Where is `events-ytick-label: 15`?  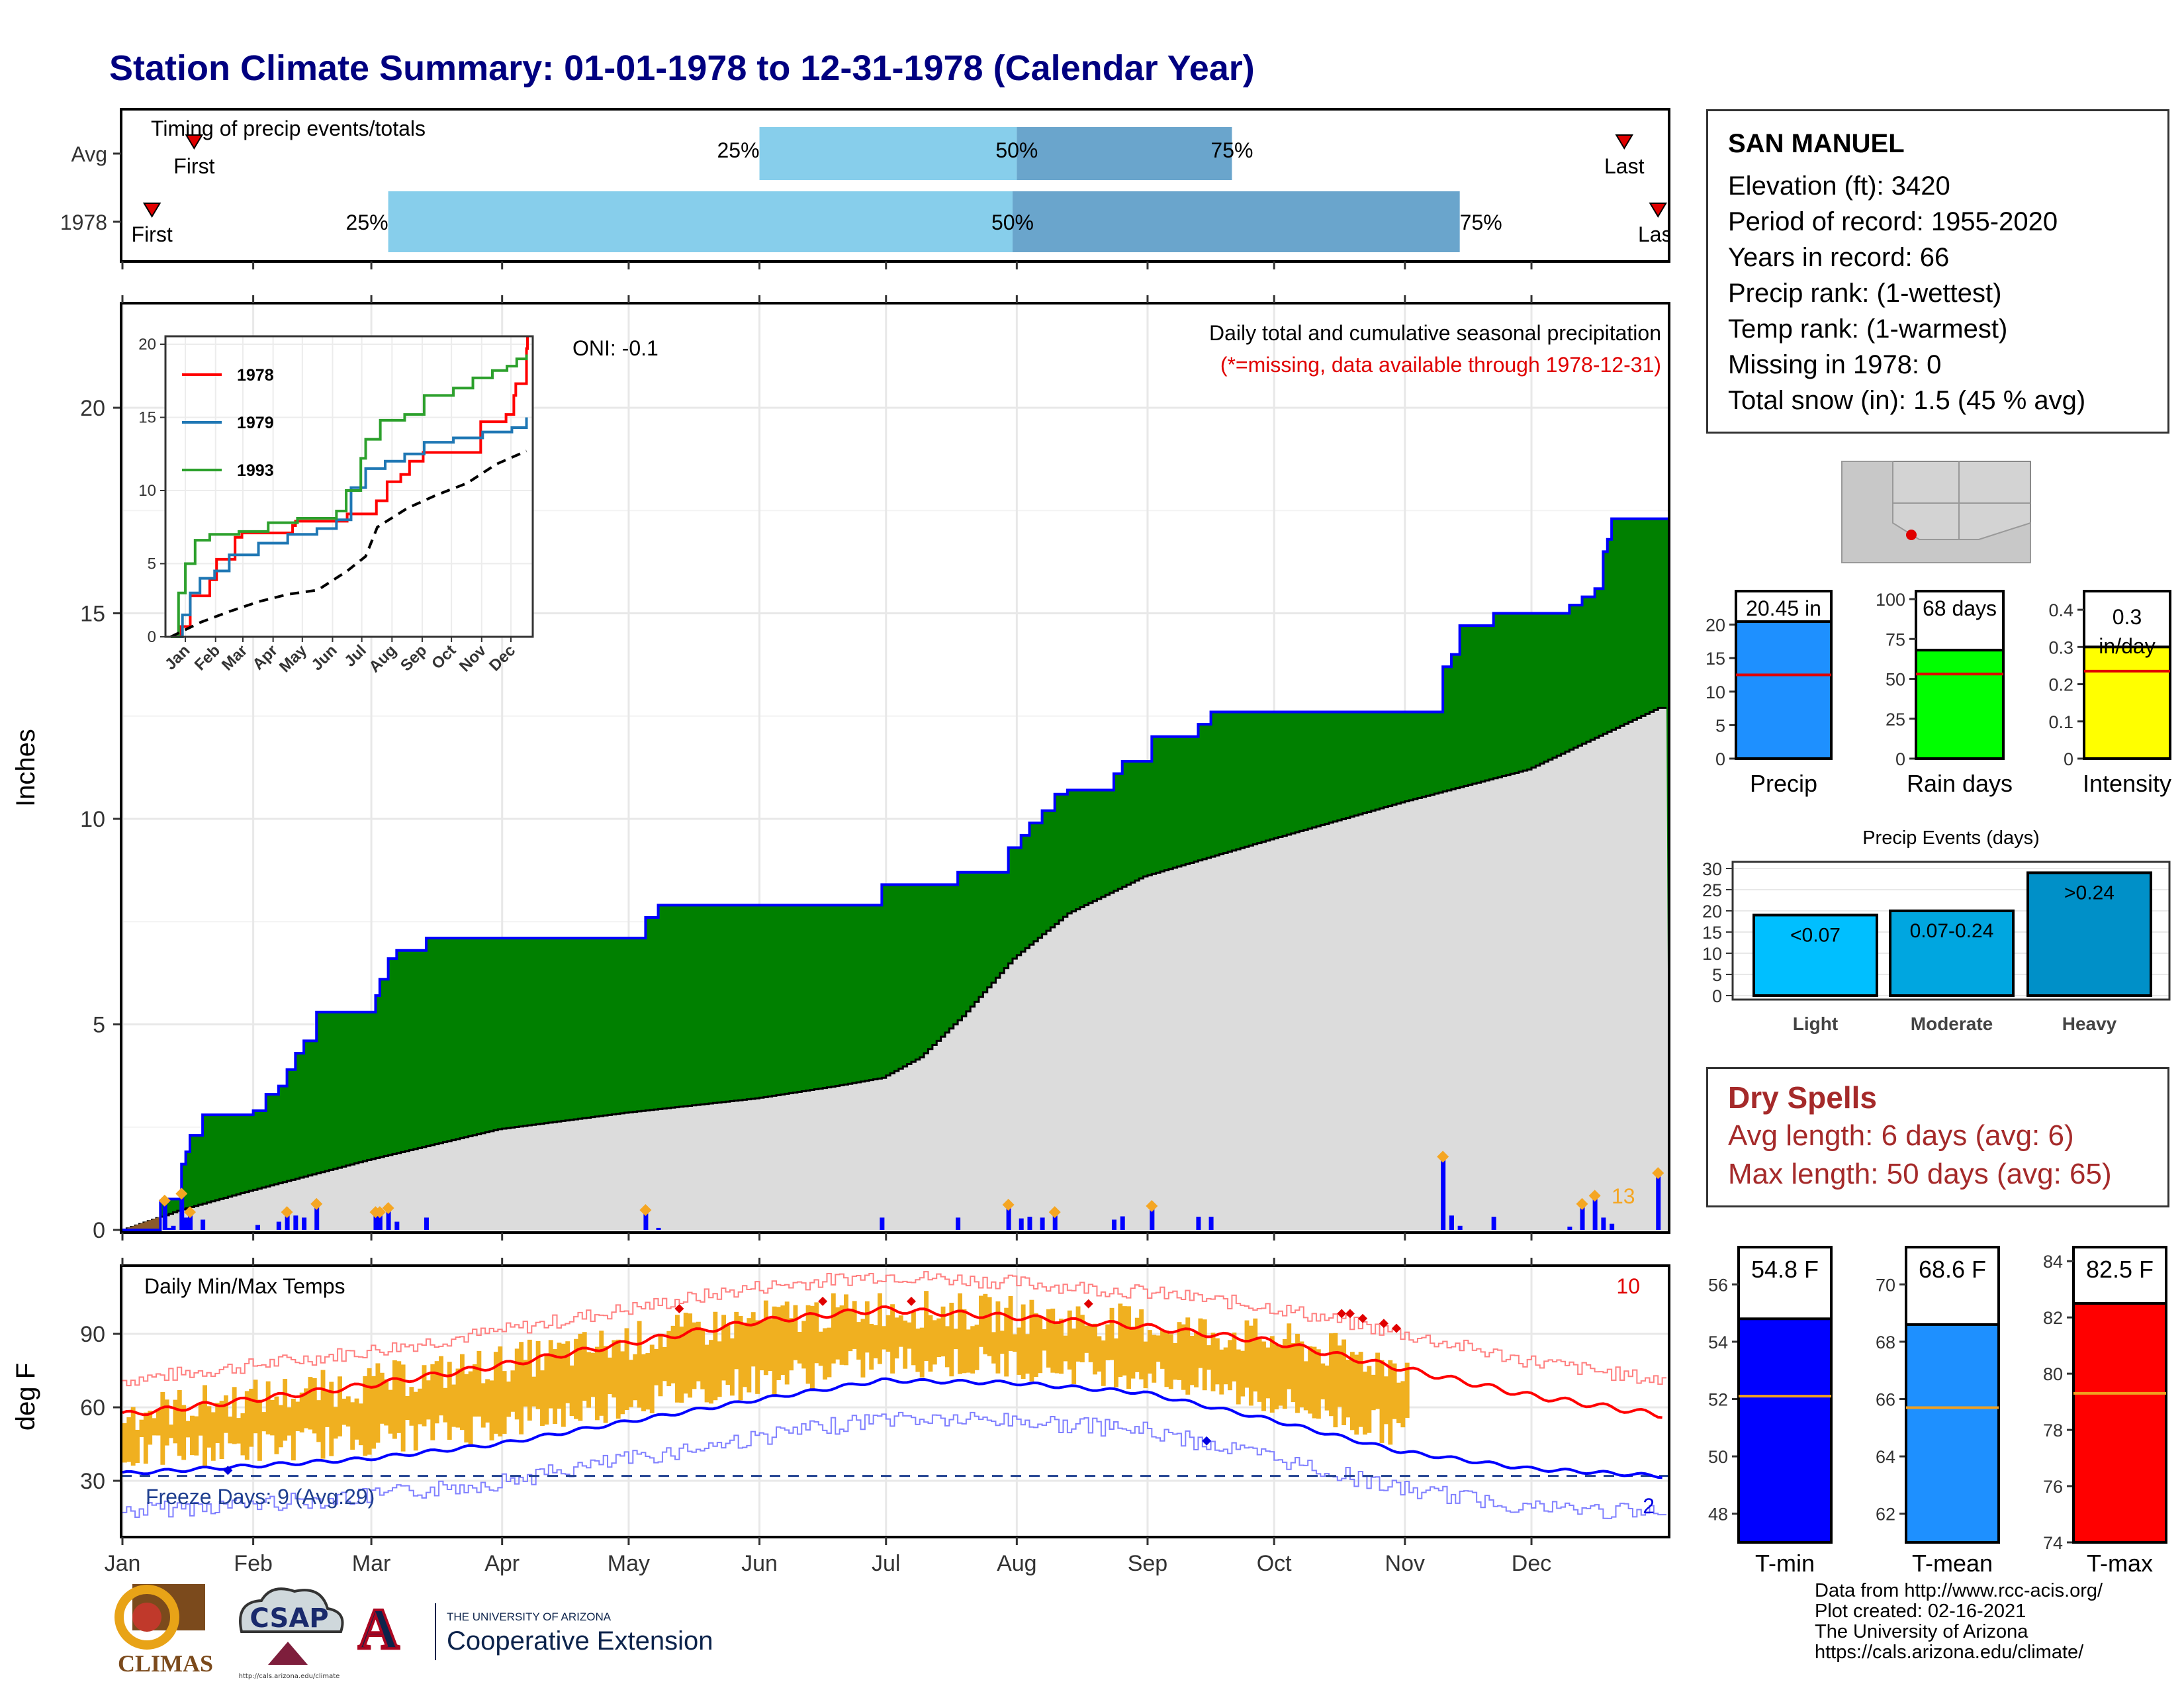 events-ytick-label: 15 is located at coordinates (1712, 933).